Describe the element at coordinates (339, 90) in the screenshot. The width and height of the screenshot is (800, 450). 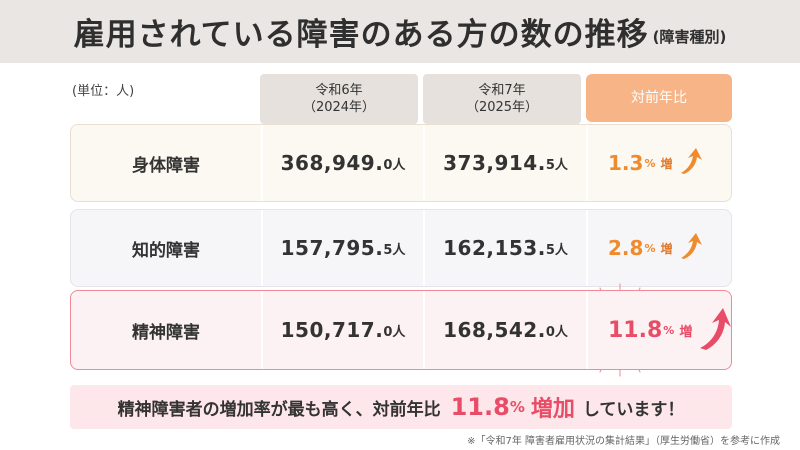
I see `column-header-line1: 令和6年` at that location.